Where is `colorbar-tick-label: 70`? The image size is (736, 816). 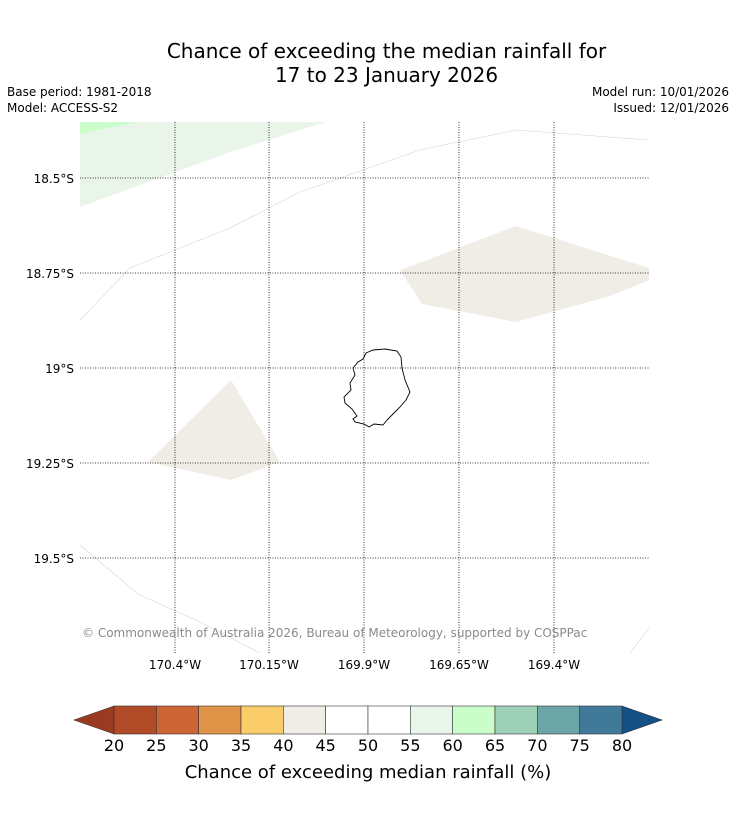 colorbar-tick-label: 70 is located at coordinates (537, 745).